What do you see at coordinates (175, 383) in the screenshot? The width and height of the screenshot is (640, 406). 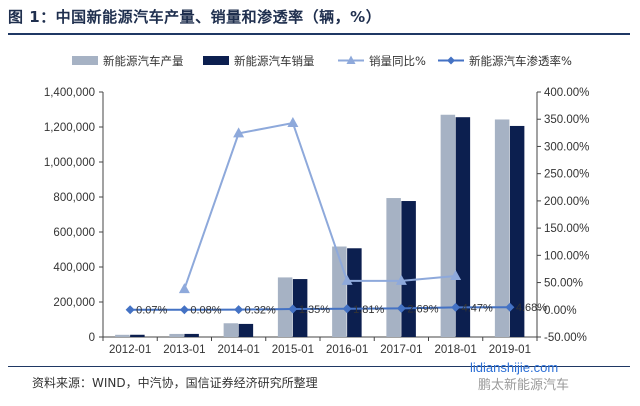 I see `source-note: 资料来源：WIND，中汽协，国信证券经济研究所整理` at bounding box center [175, 383].